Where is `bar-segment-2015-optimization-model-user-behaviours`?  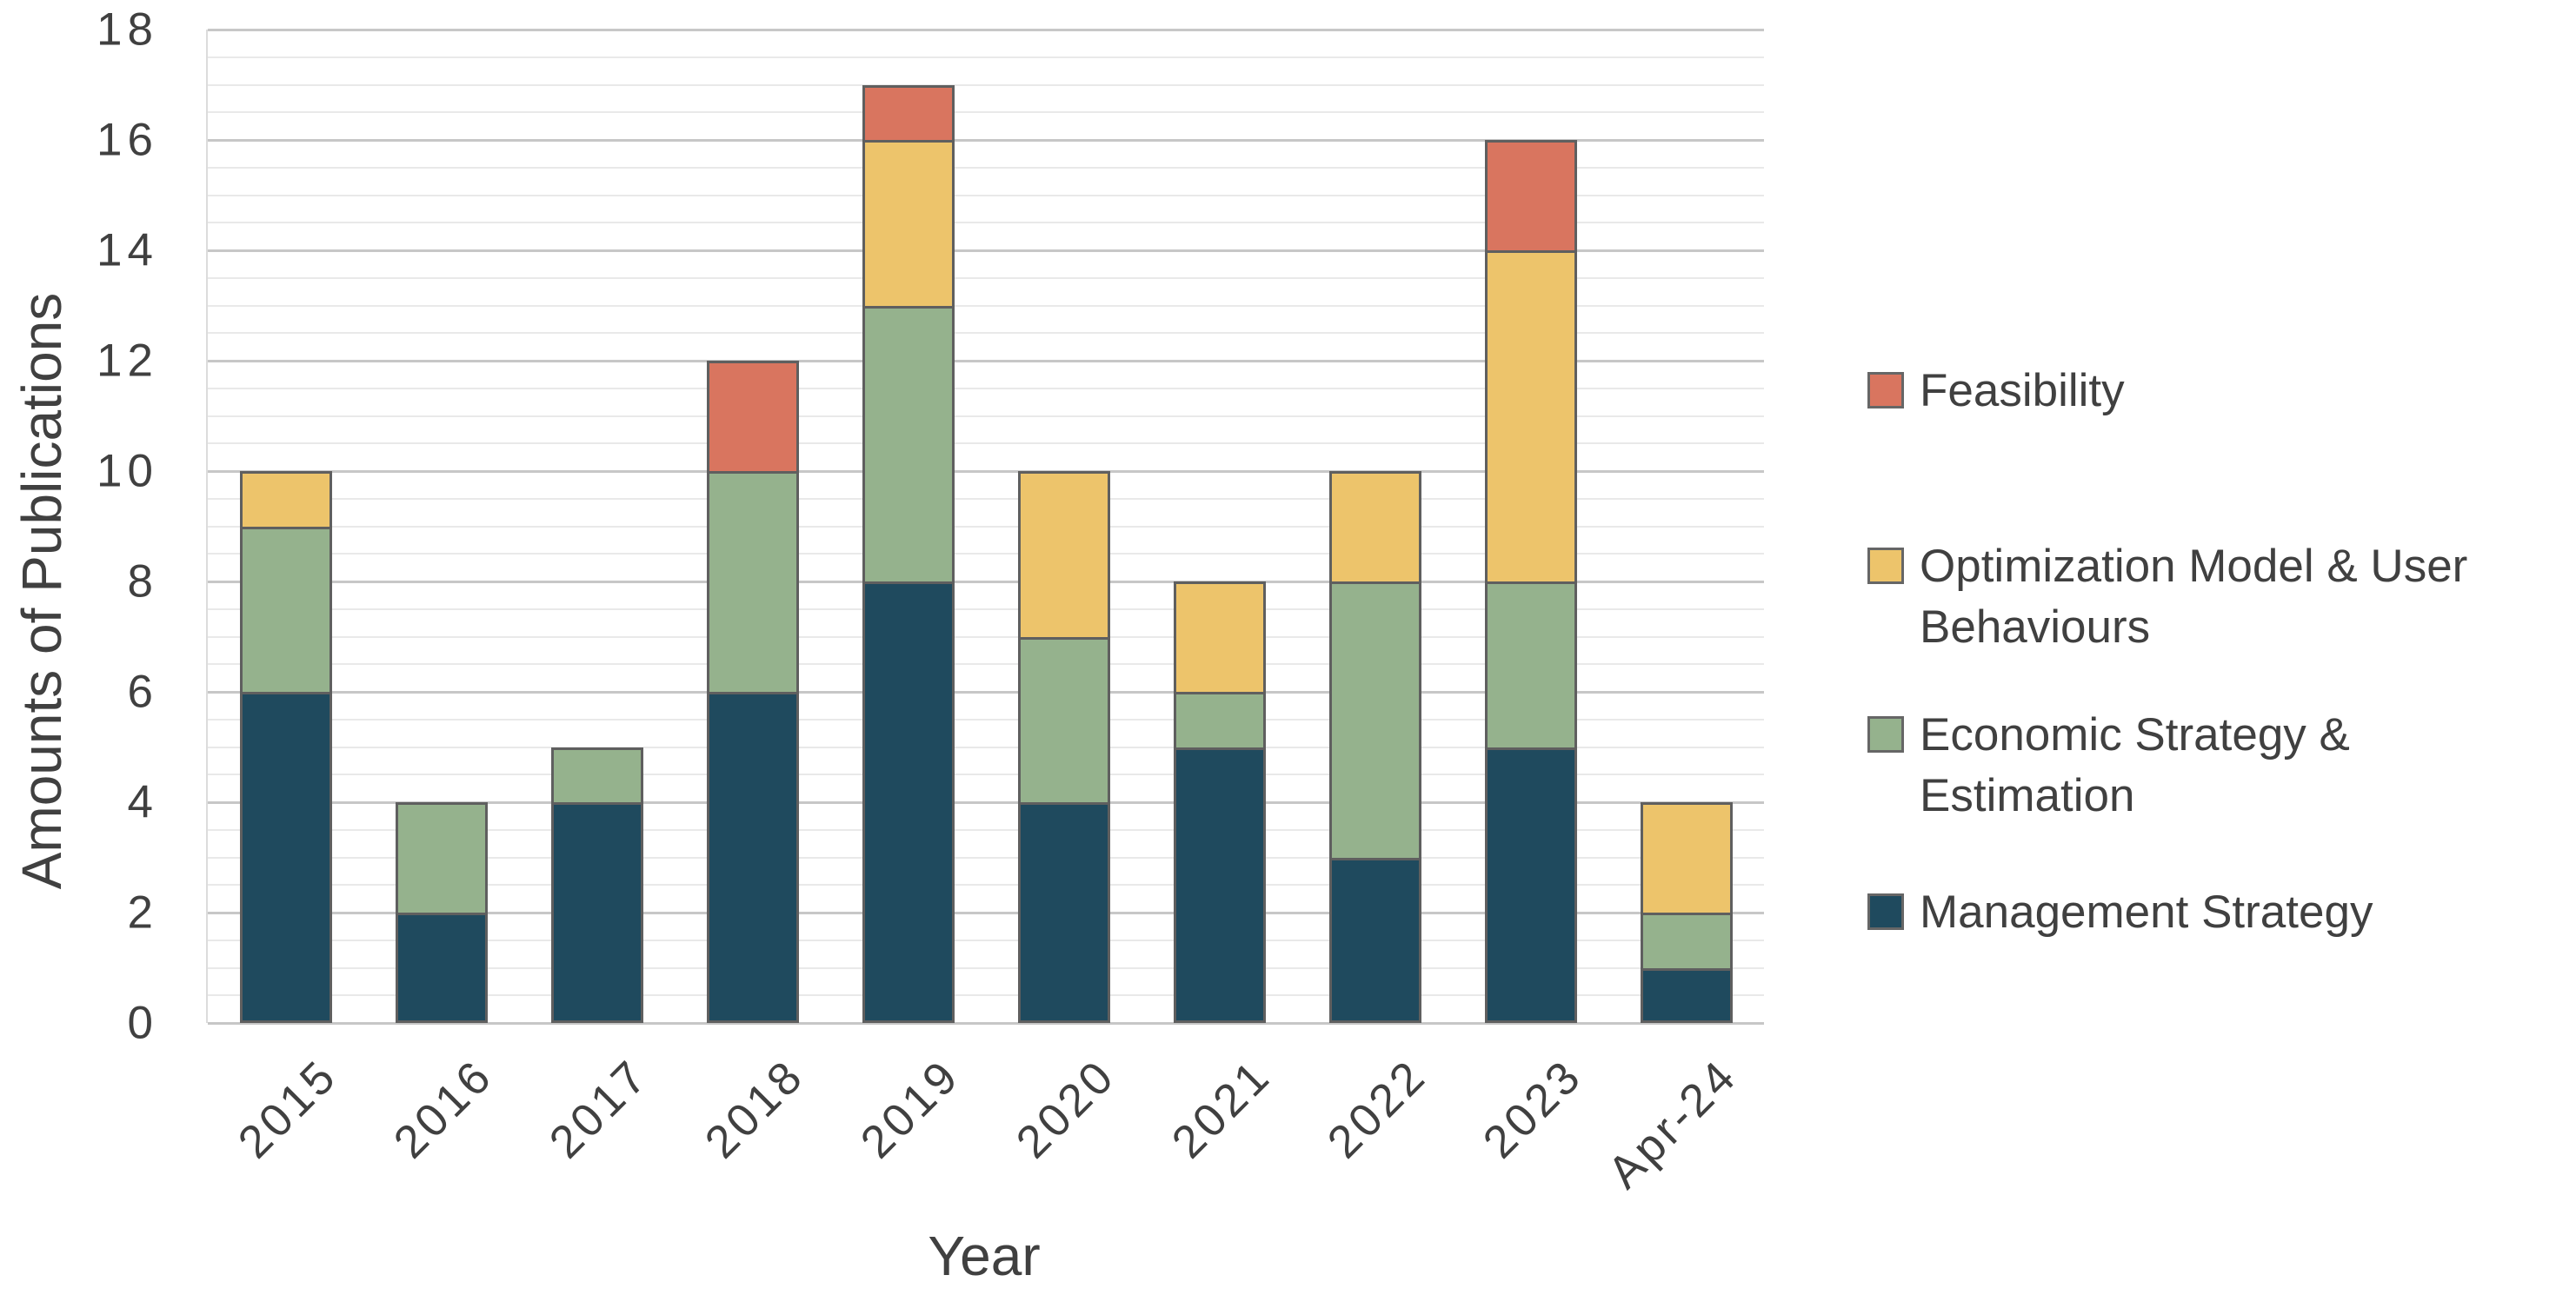
bar-segment-2015-optimization-model-user-behaviours is located at coordinates (285, 499).